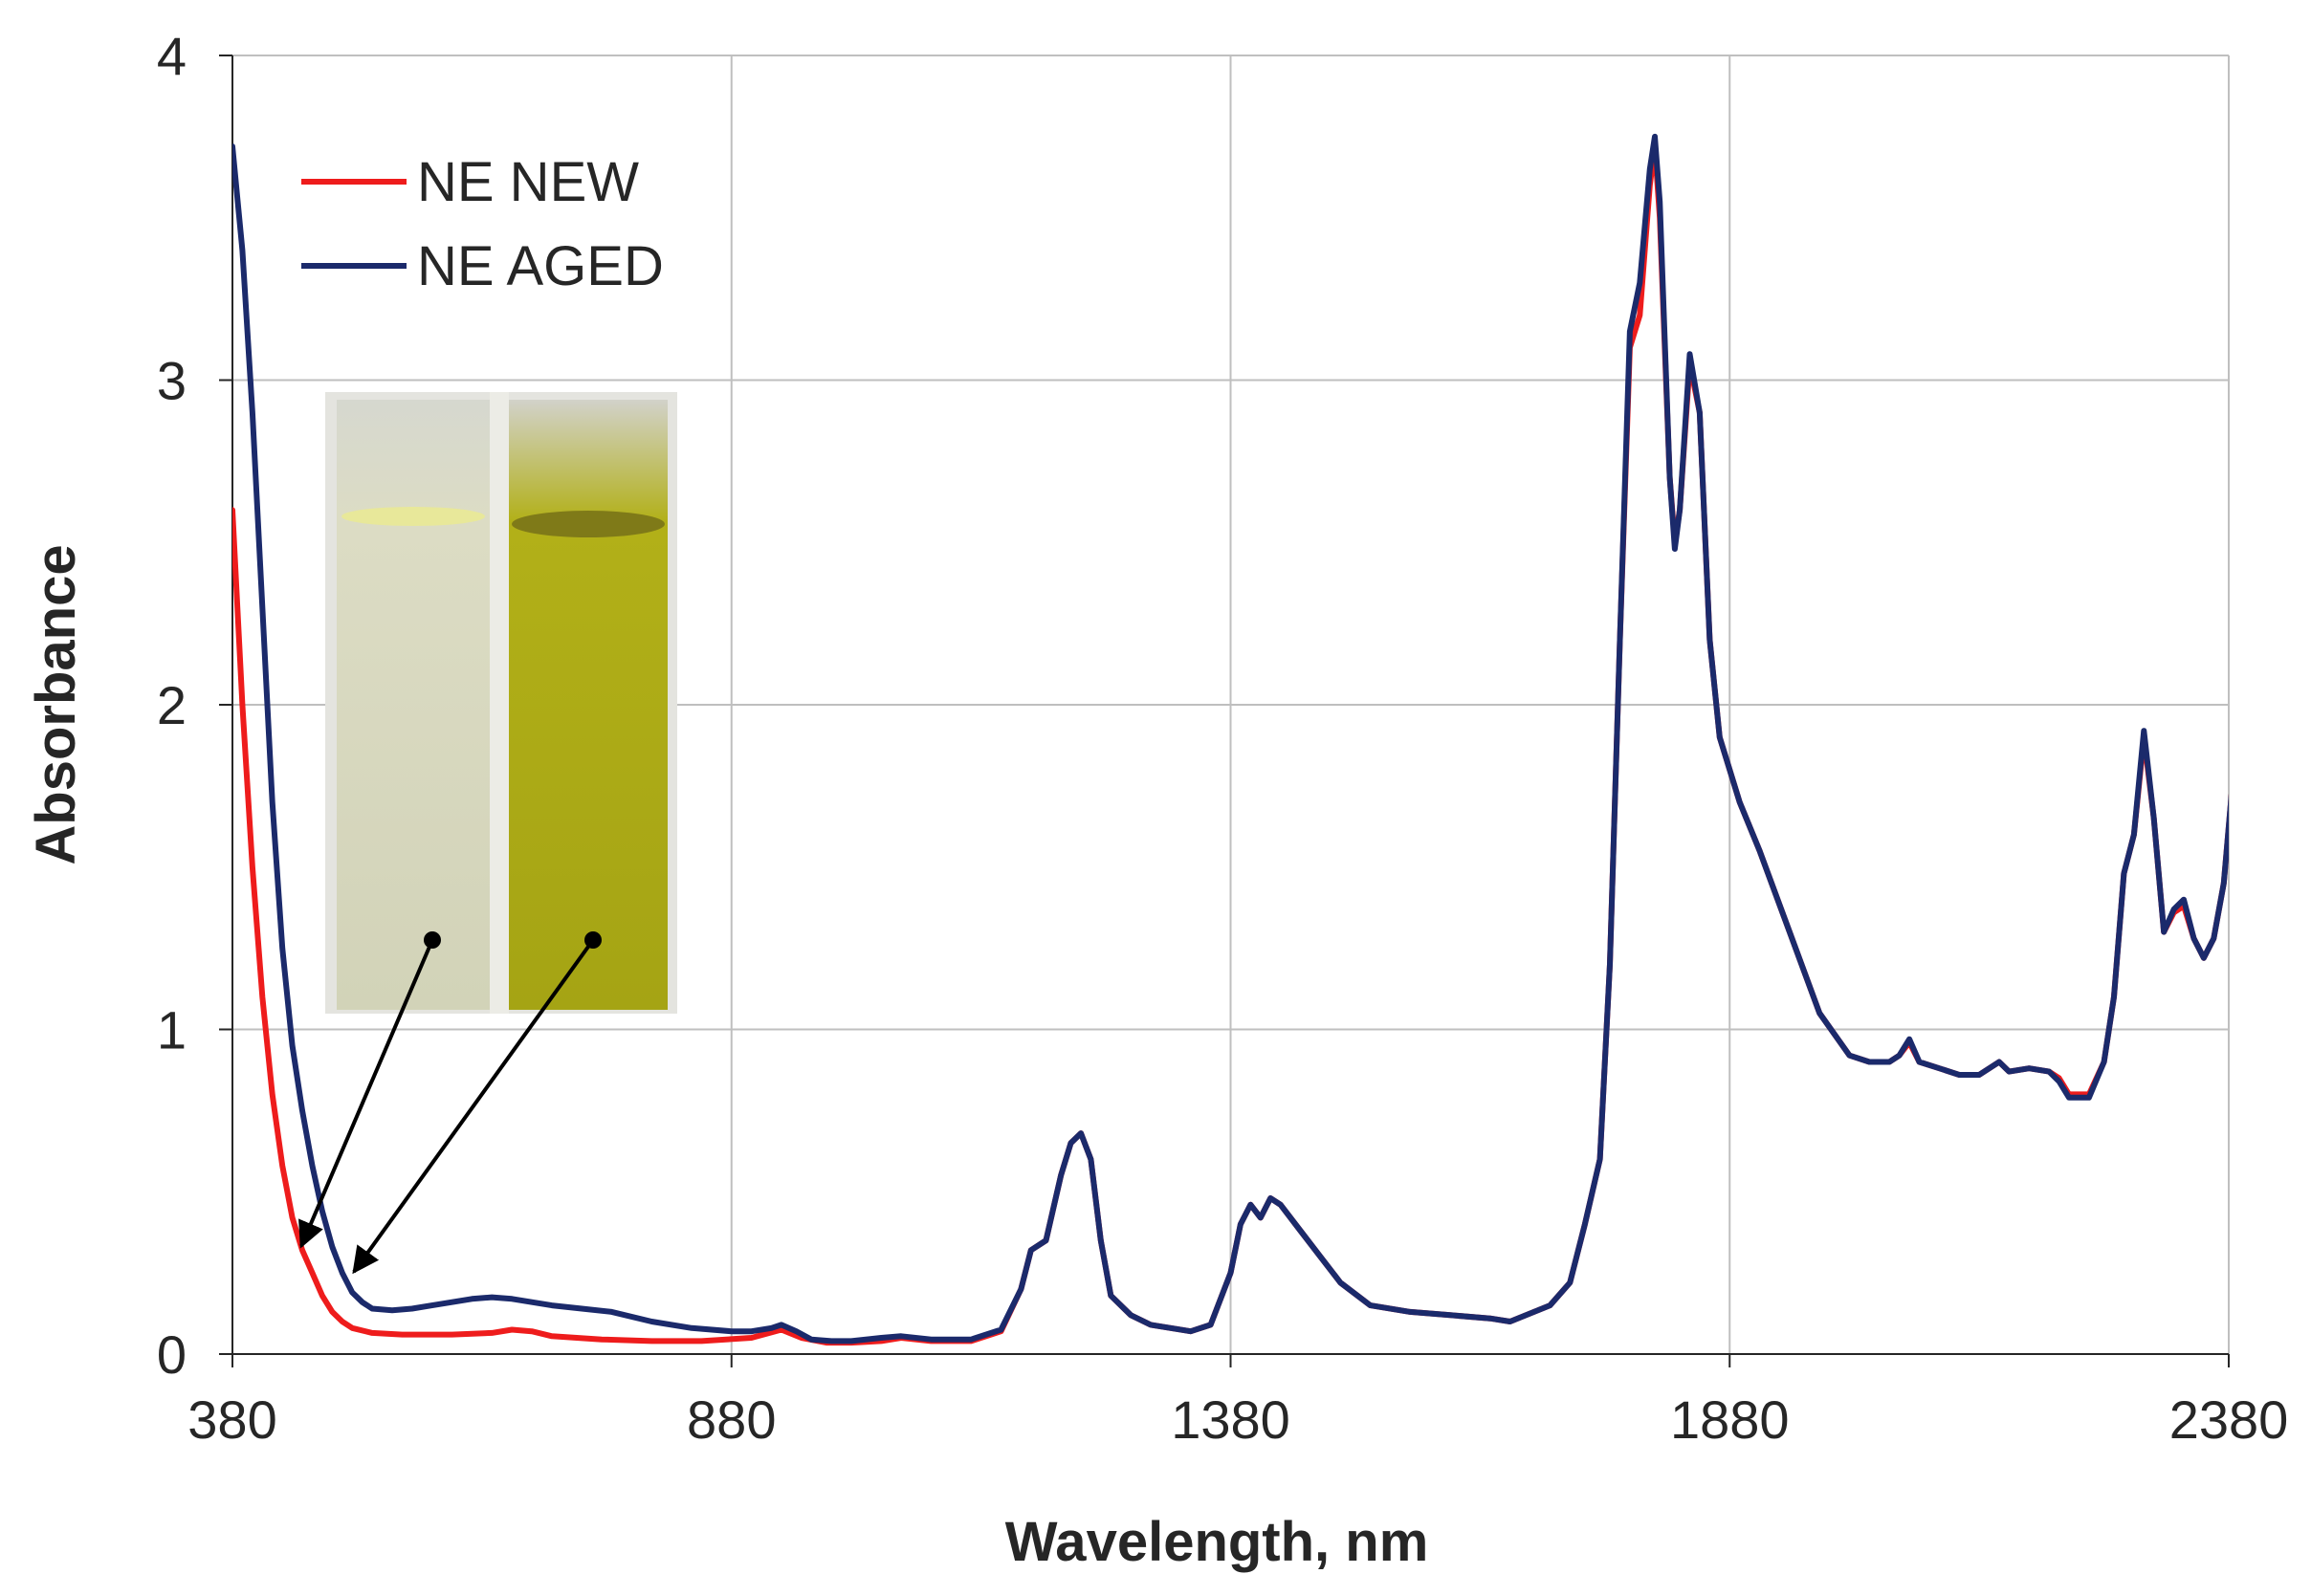 The image size is (2311, 1596). I want to click on x-tick-label-2380: 2380, so click(2229, 1419).